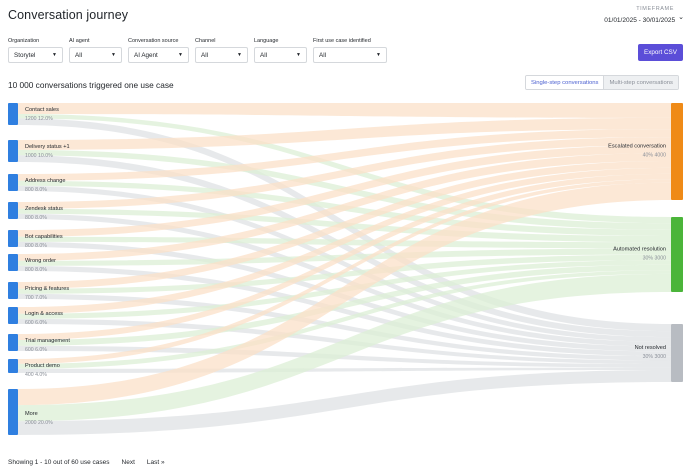 Image resolution: width=690 pixels, height=474 pixels. What do you see at coordinates (648, 254) in the screenshot?
I see `target-node-automated: Automated resolution 30% 3000` at bounding box center [648, 254].